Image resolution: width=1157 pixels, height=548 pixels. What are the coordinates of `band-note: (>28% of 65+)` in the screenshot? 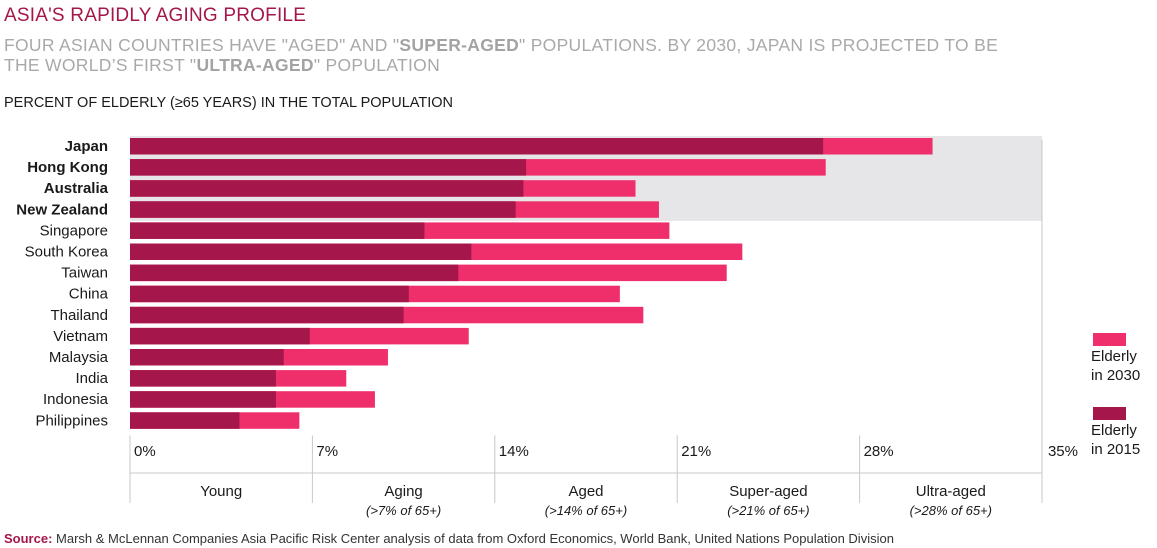 It's located at (951, 510).